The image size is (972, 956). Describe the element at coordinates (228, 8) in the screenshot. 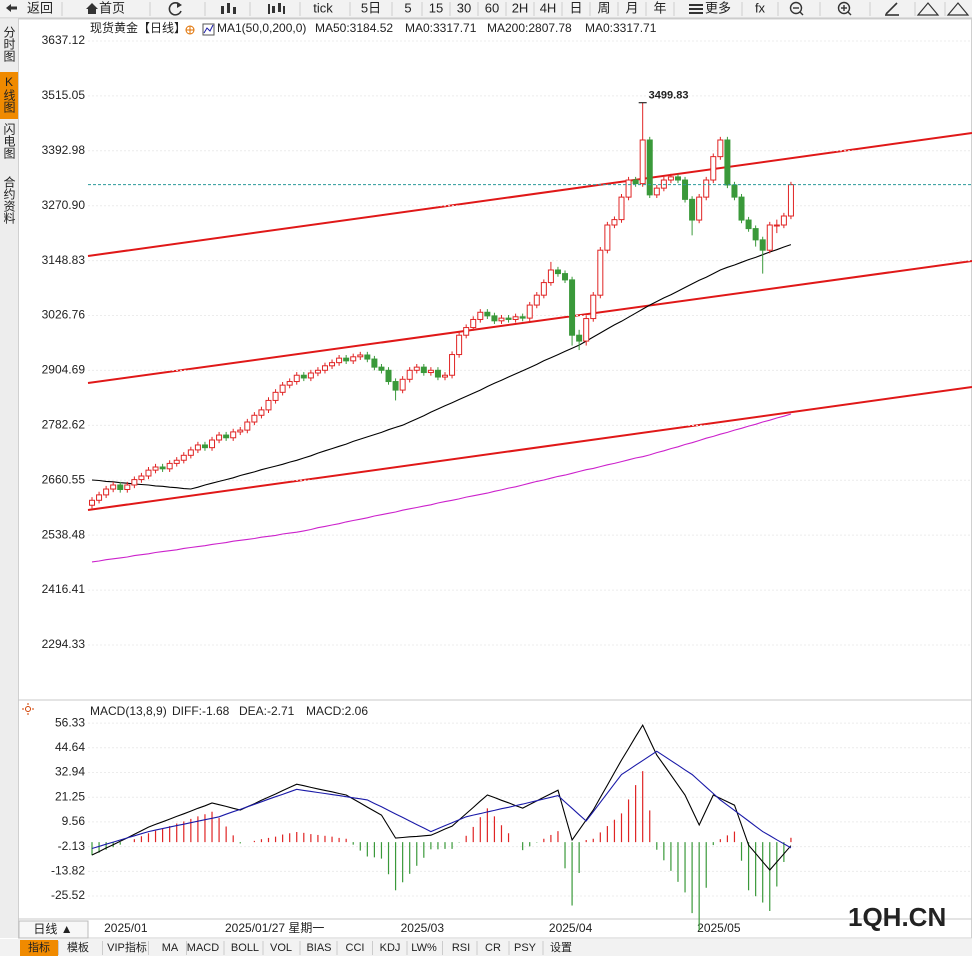

I see `candle-icon` at that location.